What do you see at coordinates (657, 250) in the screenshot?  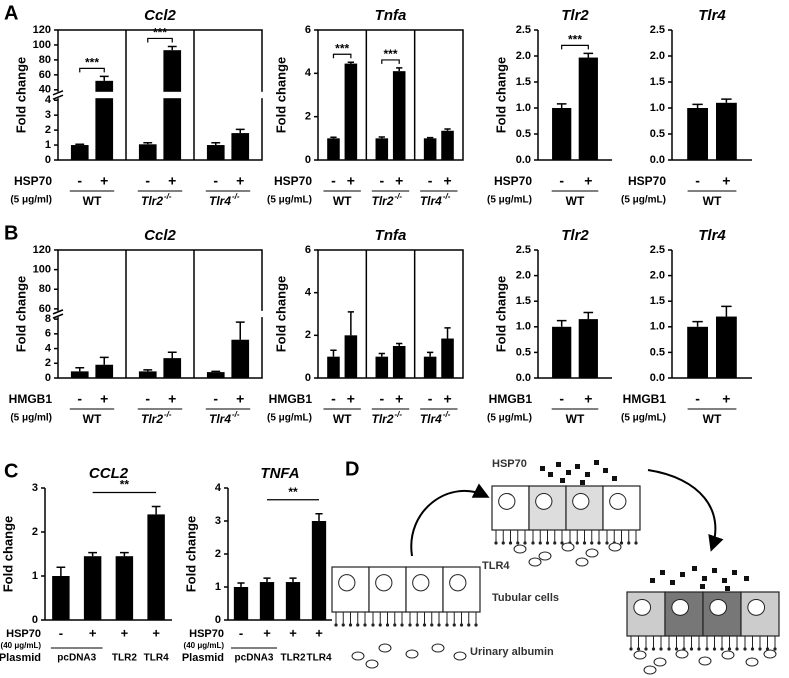 I see `y-tick-label: 2.5` at bounding box center [657, 250].